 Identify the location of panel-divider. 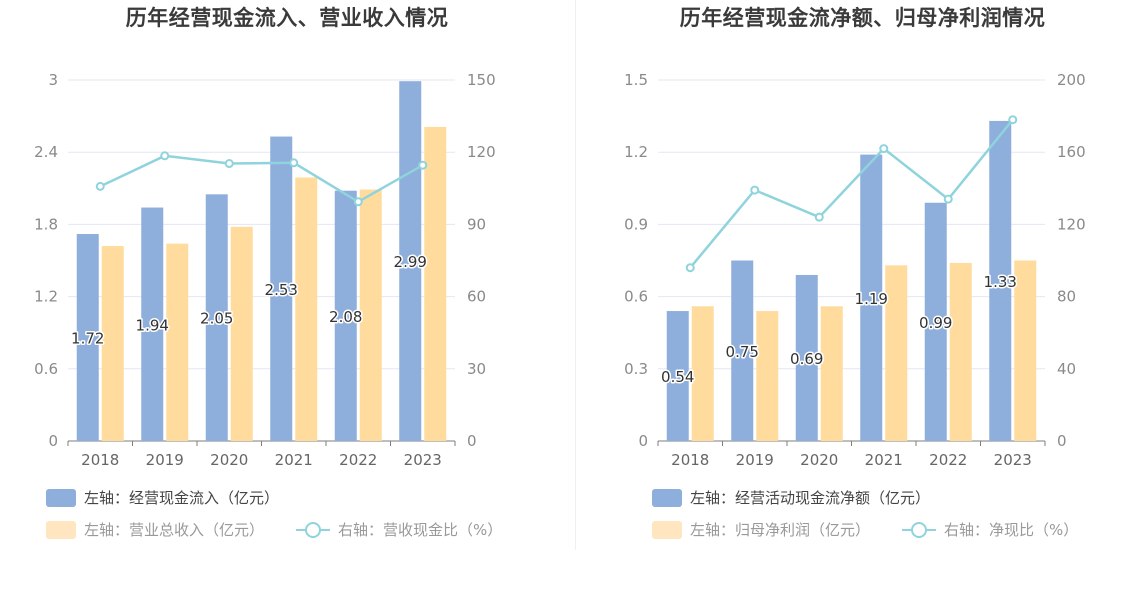
(575, 275).